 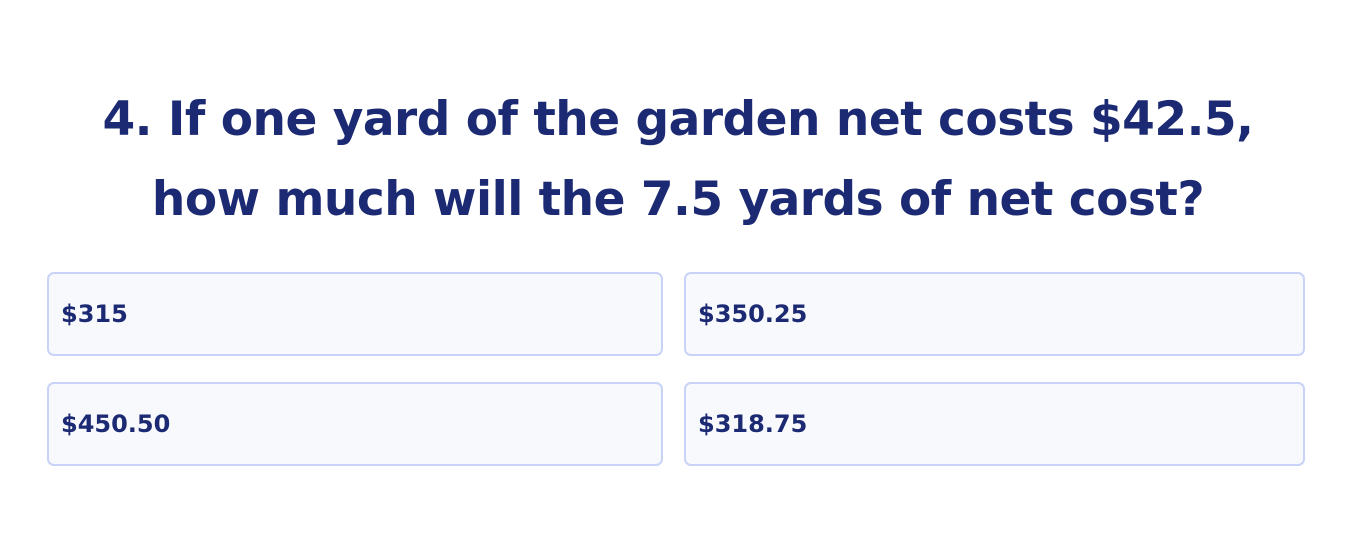 What do you see at coordinates (994, 314) in the screenshot?
I see `answer-option-b: $350.25` at bounding box center [994, 314].